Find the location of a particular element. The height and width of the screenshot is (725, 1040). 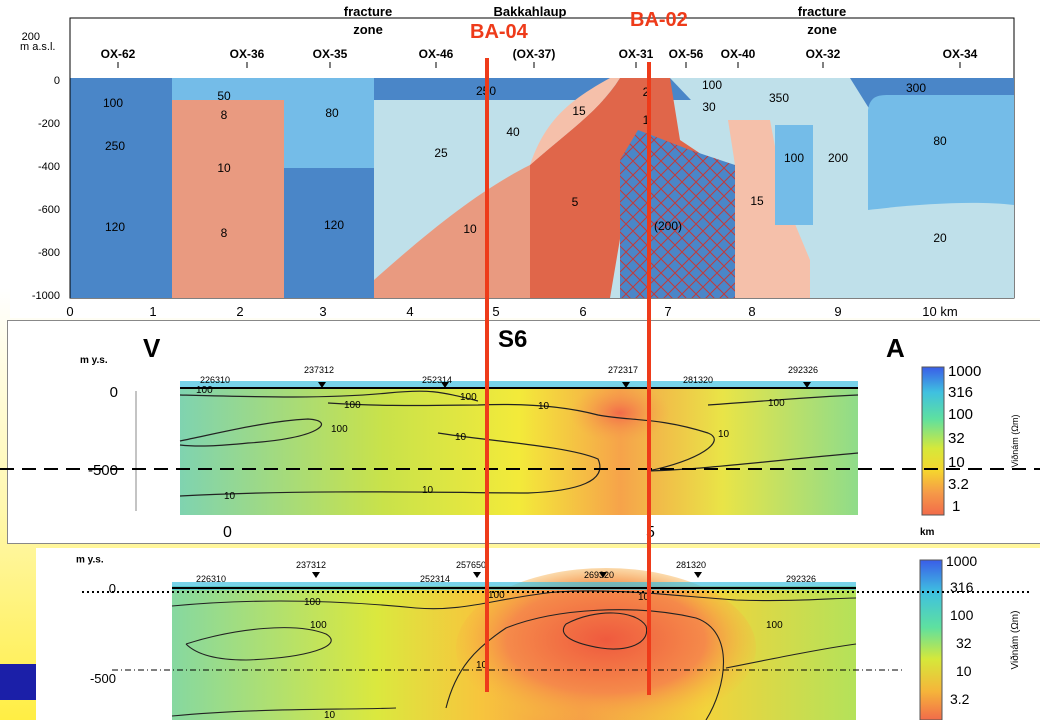

resistivity-value: 80 is located at coordinates (940, 141).